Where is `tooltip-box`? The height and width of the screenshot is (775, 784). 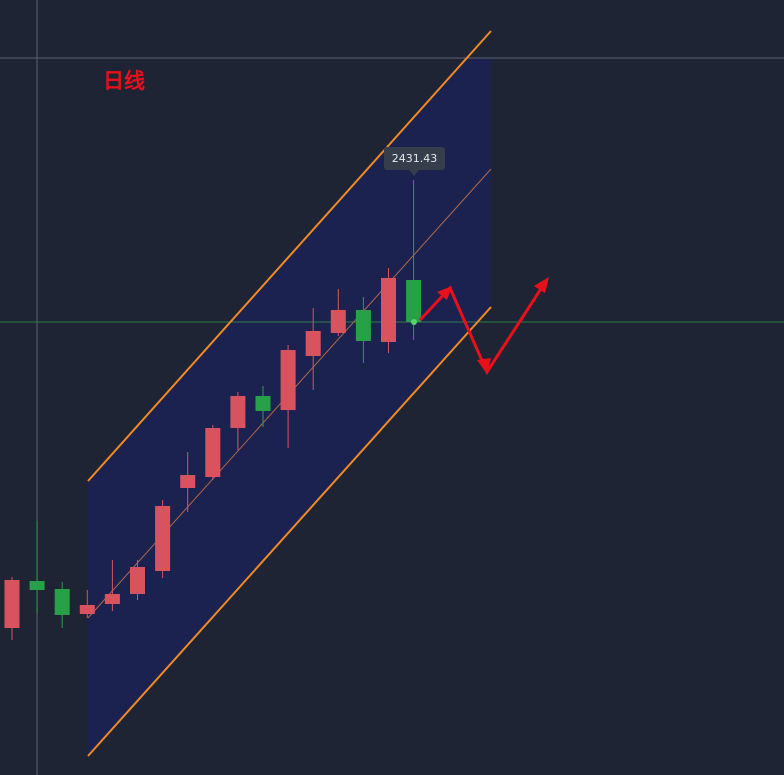 tooltip-box is located at coordinates (414, 158).